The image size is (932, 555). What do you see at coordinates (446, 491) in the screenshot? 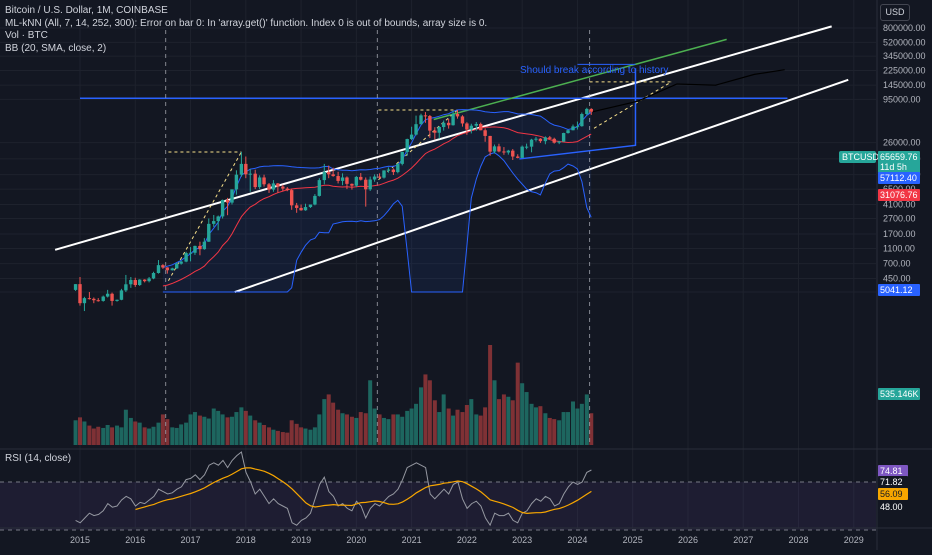
I see `rsi-pane: 80` at bounding box center [446, 491].